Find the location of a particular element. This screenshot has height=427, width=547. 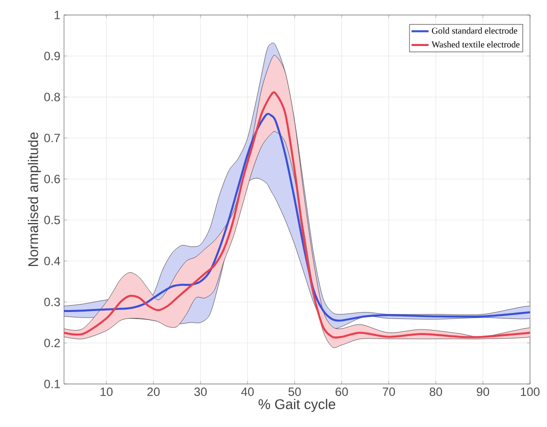

y-tick-label: 0.8 is located at coordinates (52, 97).